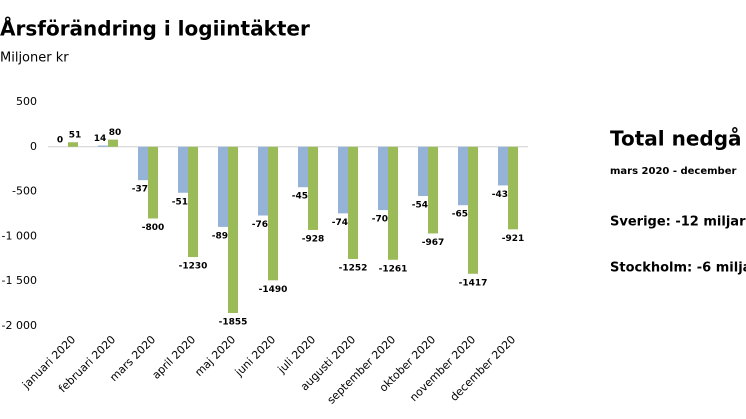 This screenshot has height=419, width=746. What do you see at coordinates (153, 228) in the screenshot?
I see `value-label: -800` at bounding box center [153, 228].